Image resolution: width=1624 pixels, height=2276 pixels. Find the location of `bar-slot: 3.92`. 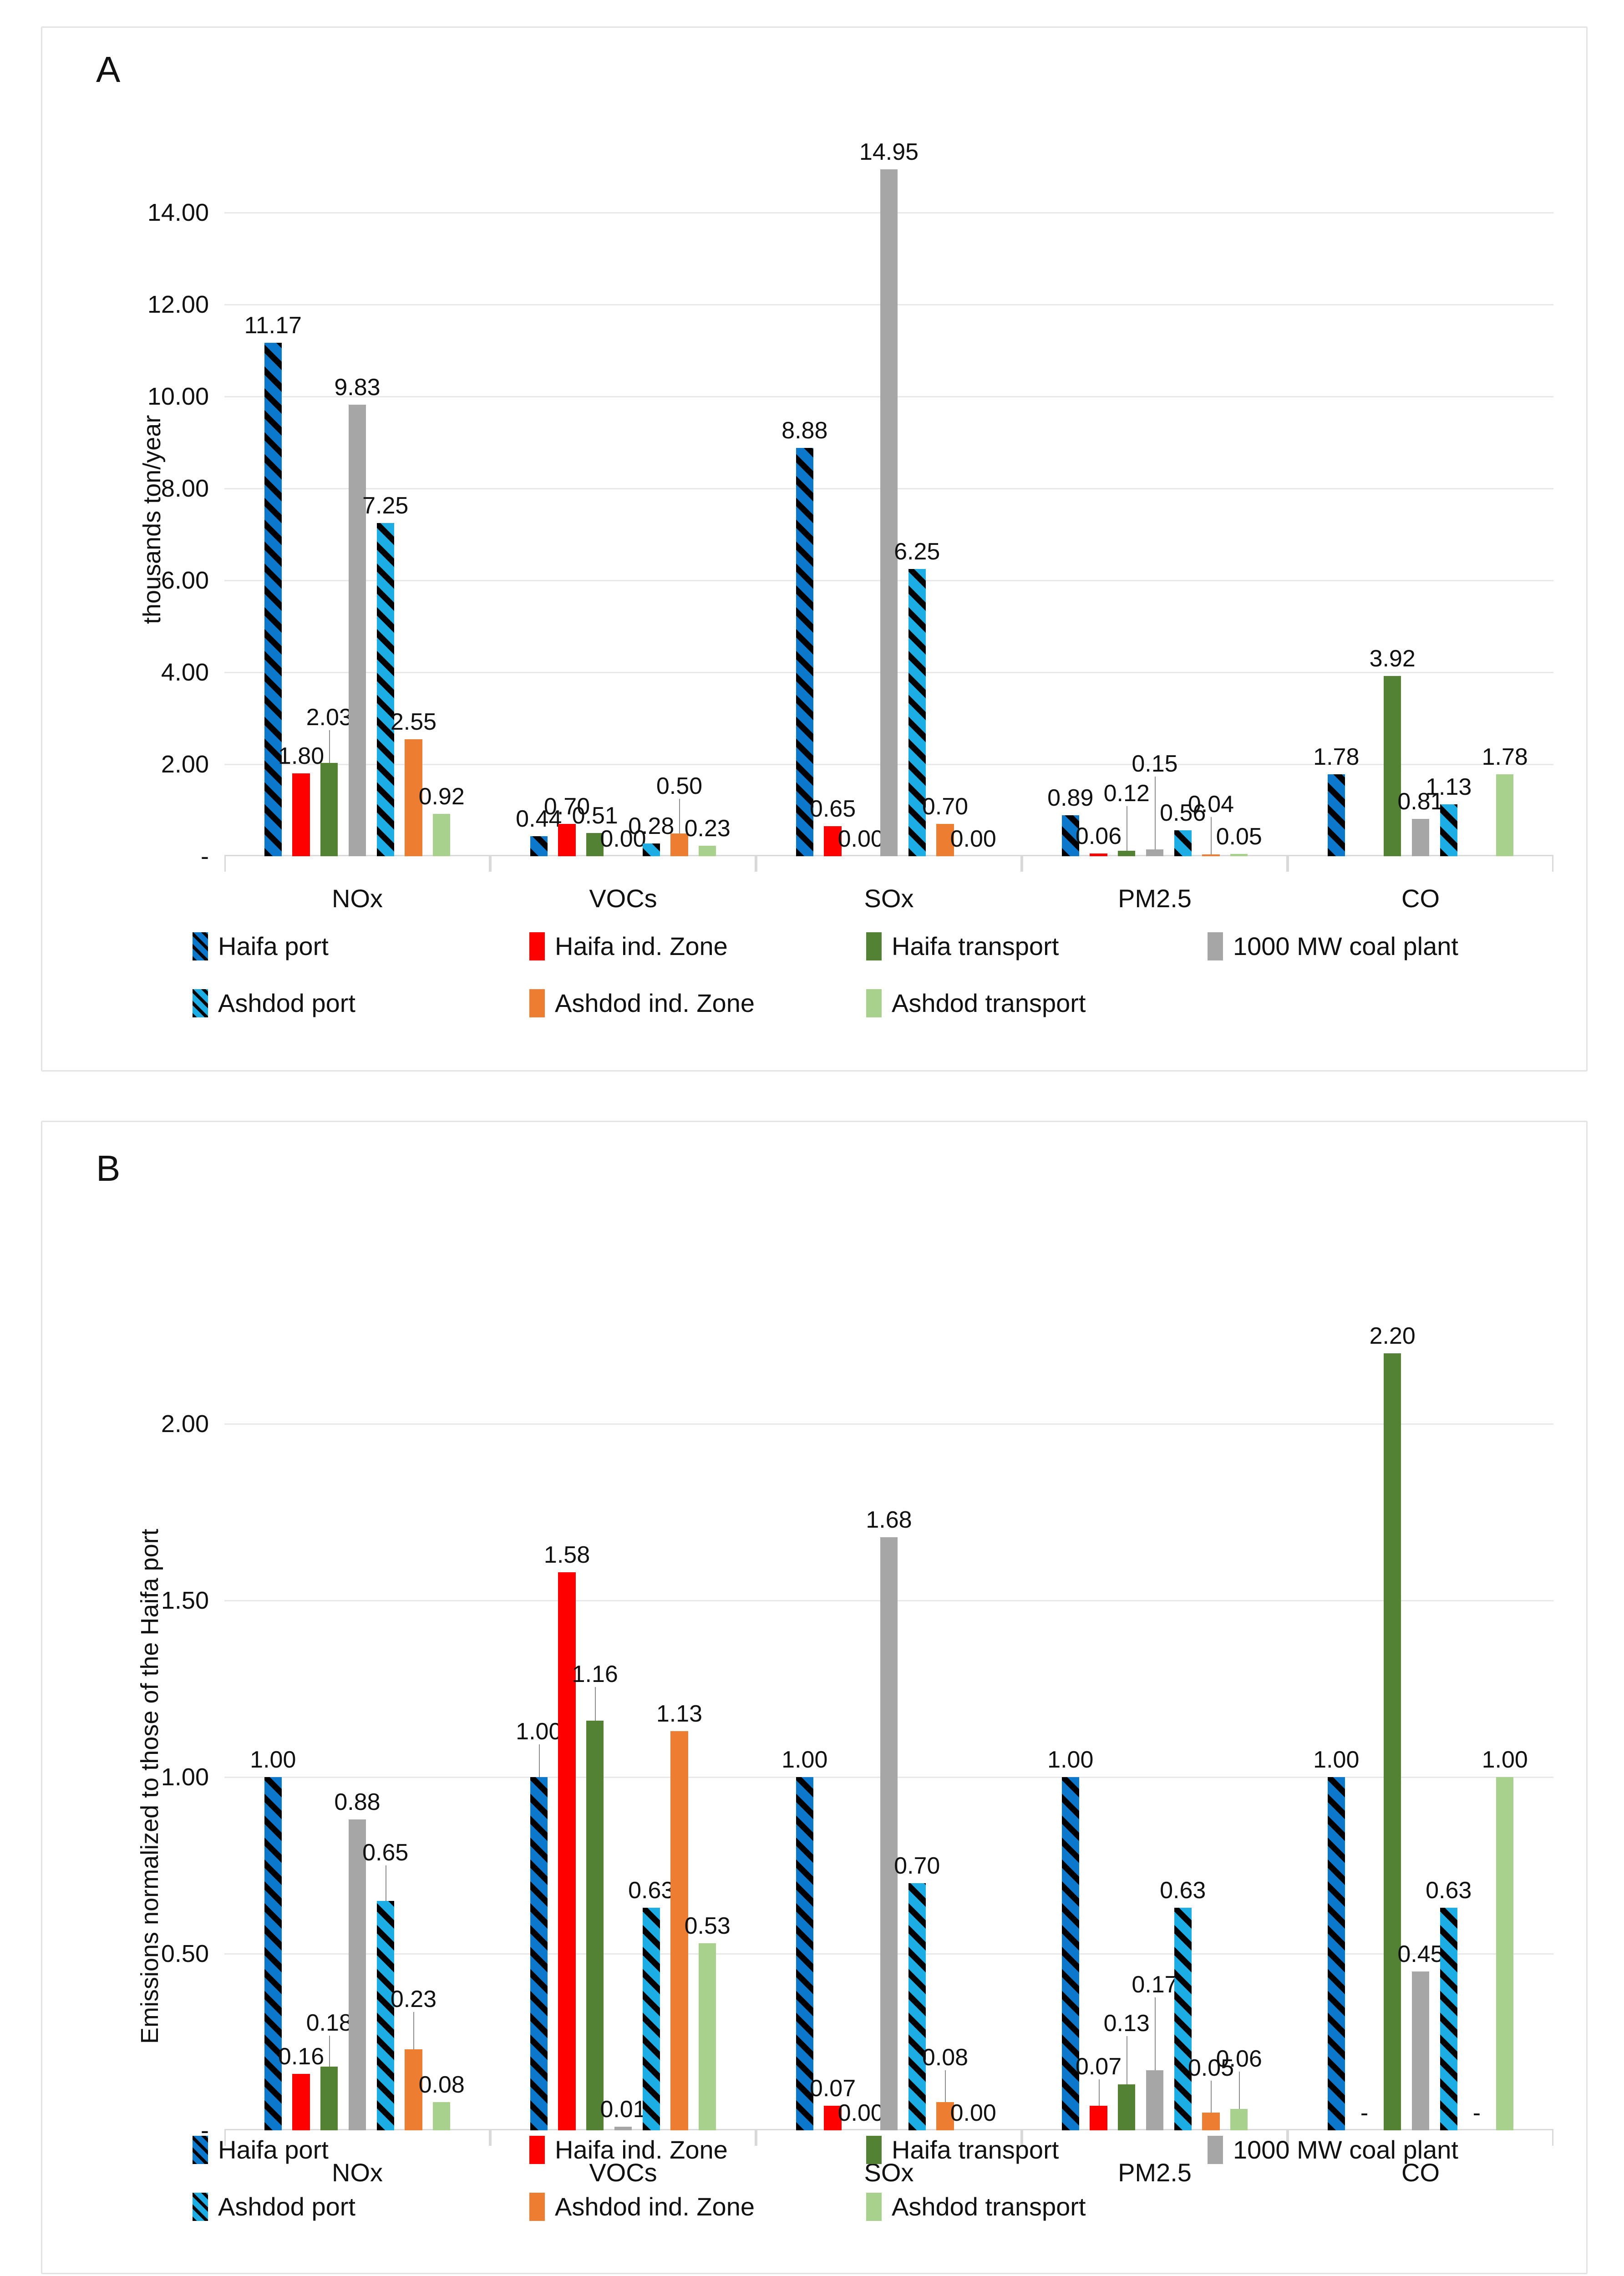

bar-slot: 3.92 is located at coordinates (1393, 500).